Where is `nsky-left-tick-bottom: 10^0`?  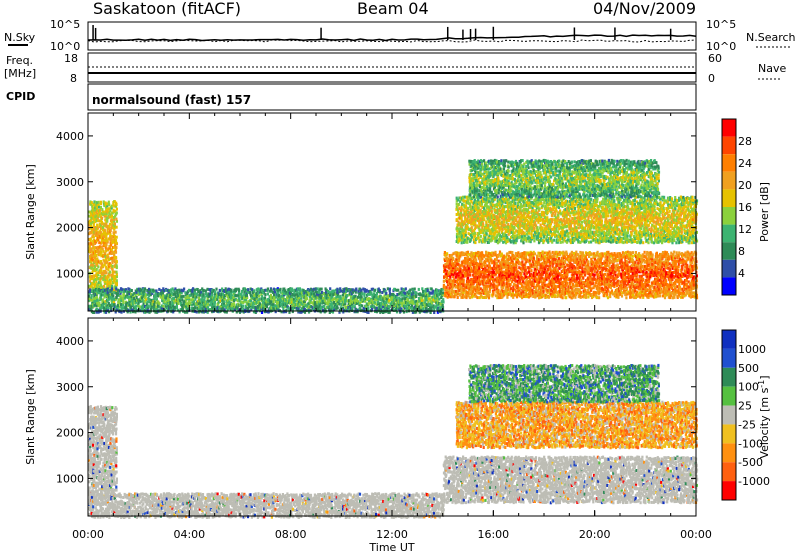 nsky-left-tick-bottom: 10^0 is located at coordinates (65, 46).